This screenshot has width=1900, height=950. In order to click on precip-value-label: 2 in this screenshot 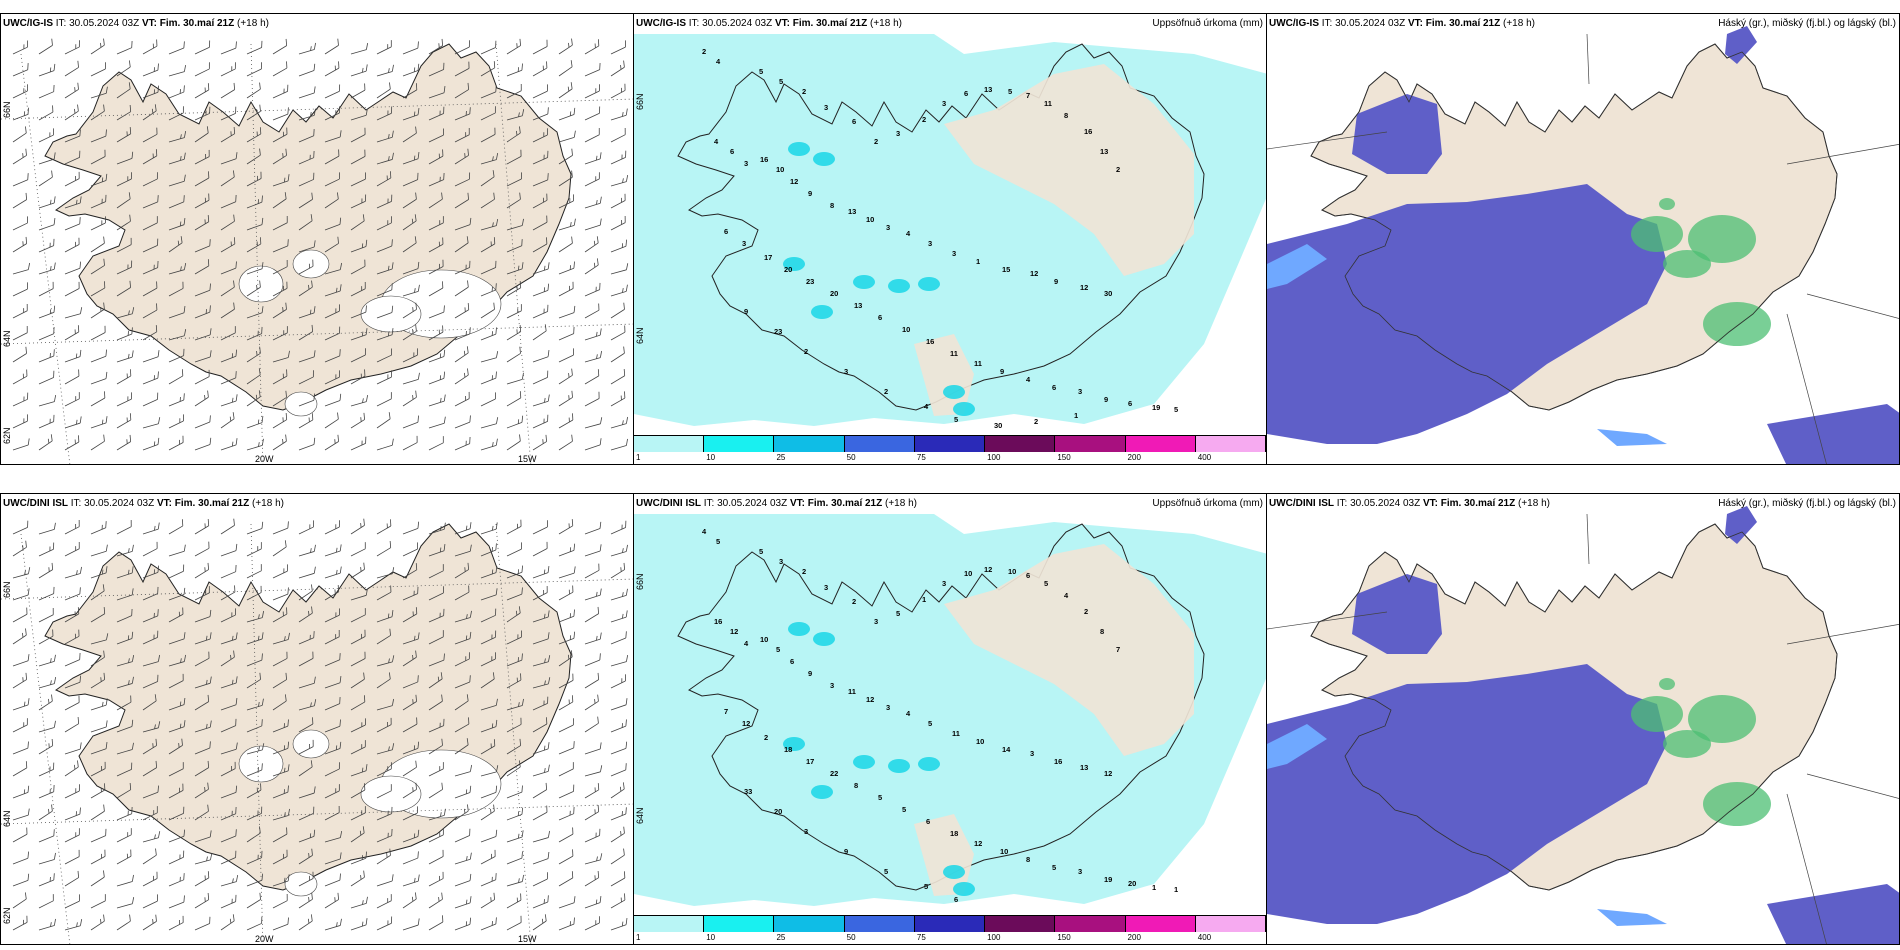, I will do `click(806, 351)`.